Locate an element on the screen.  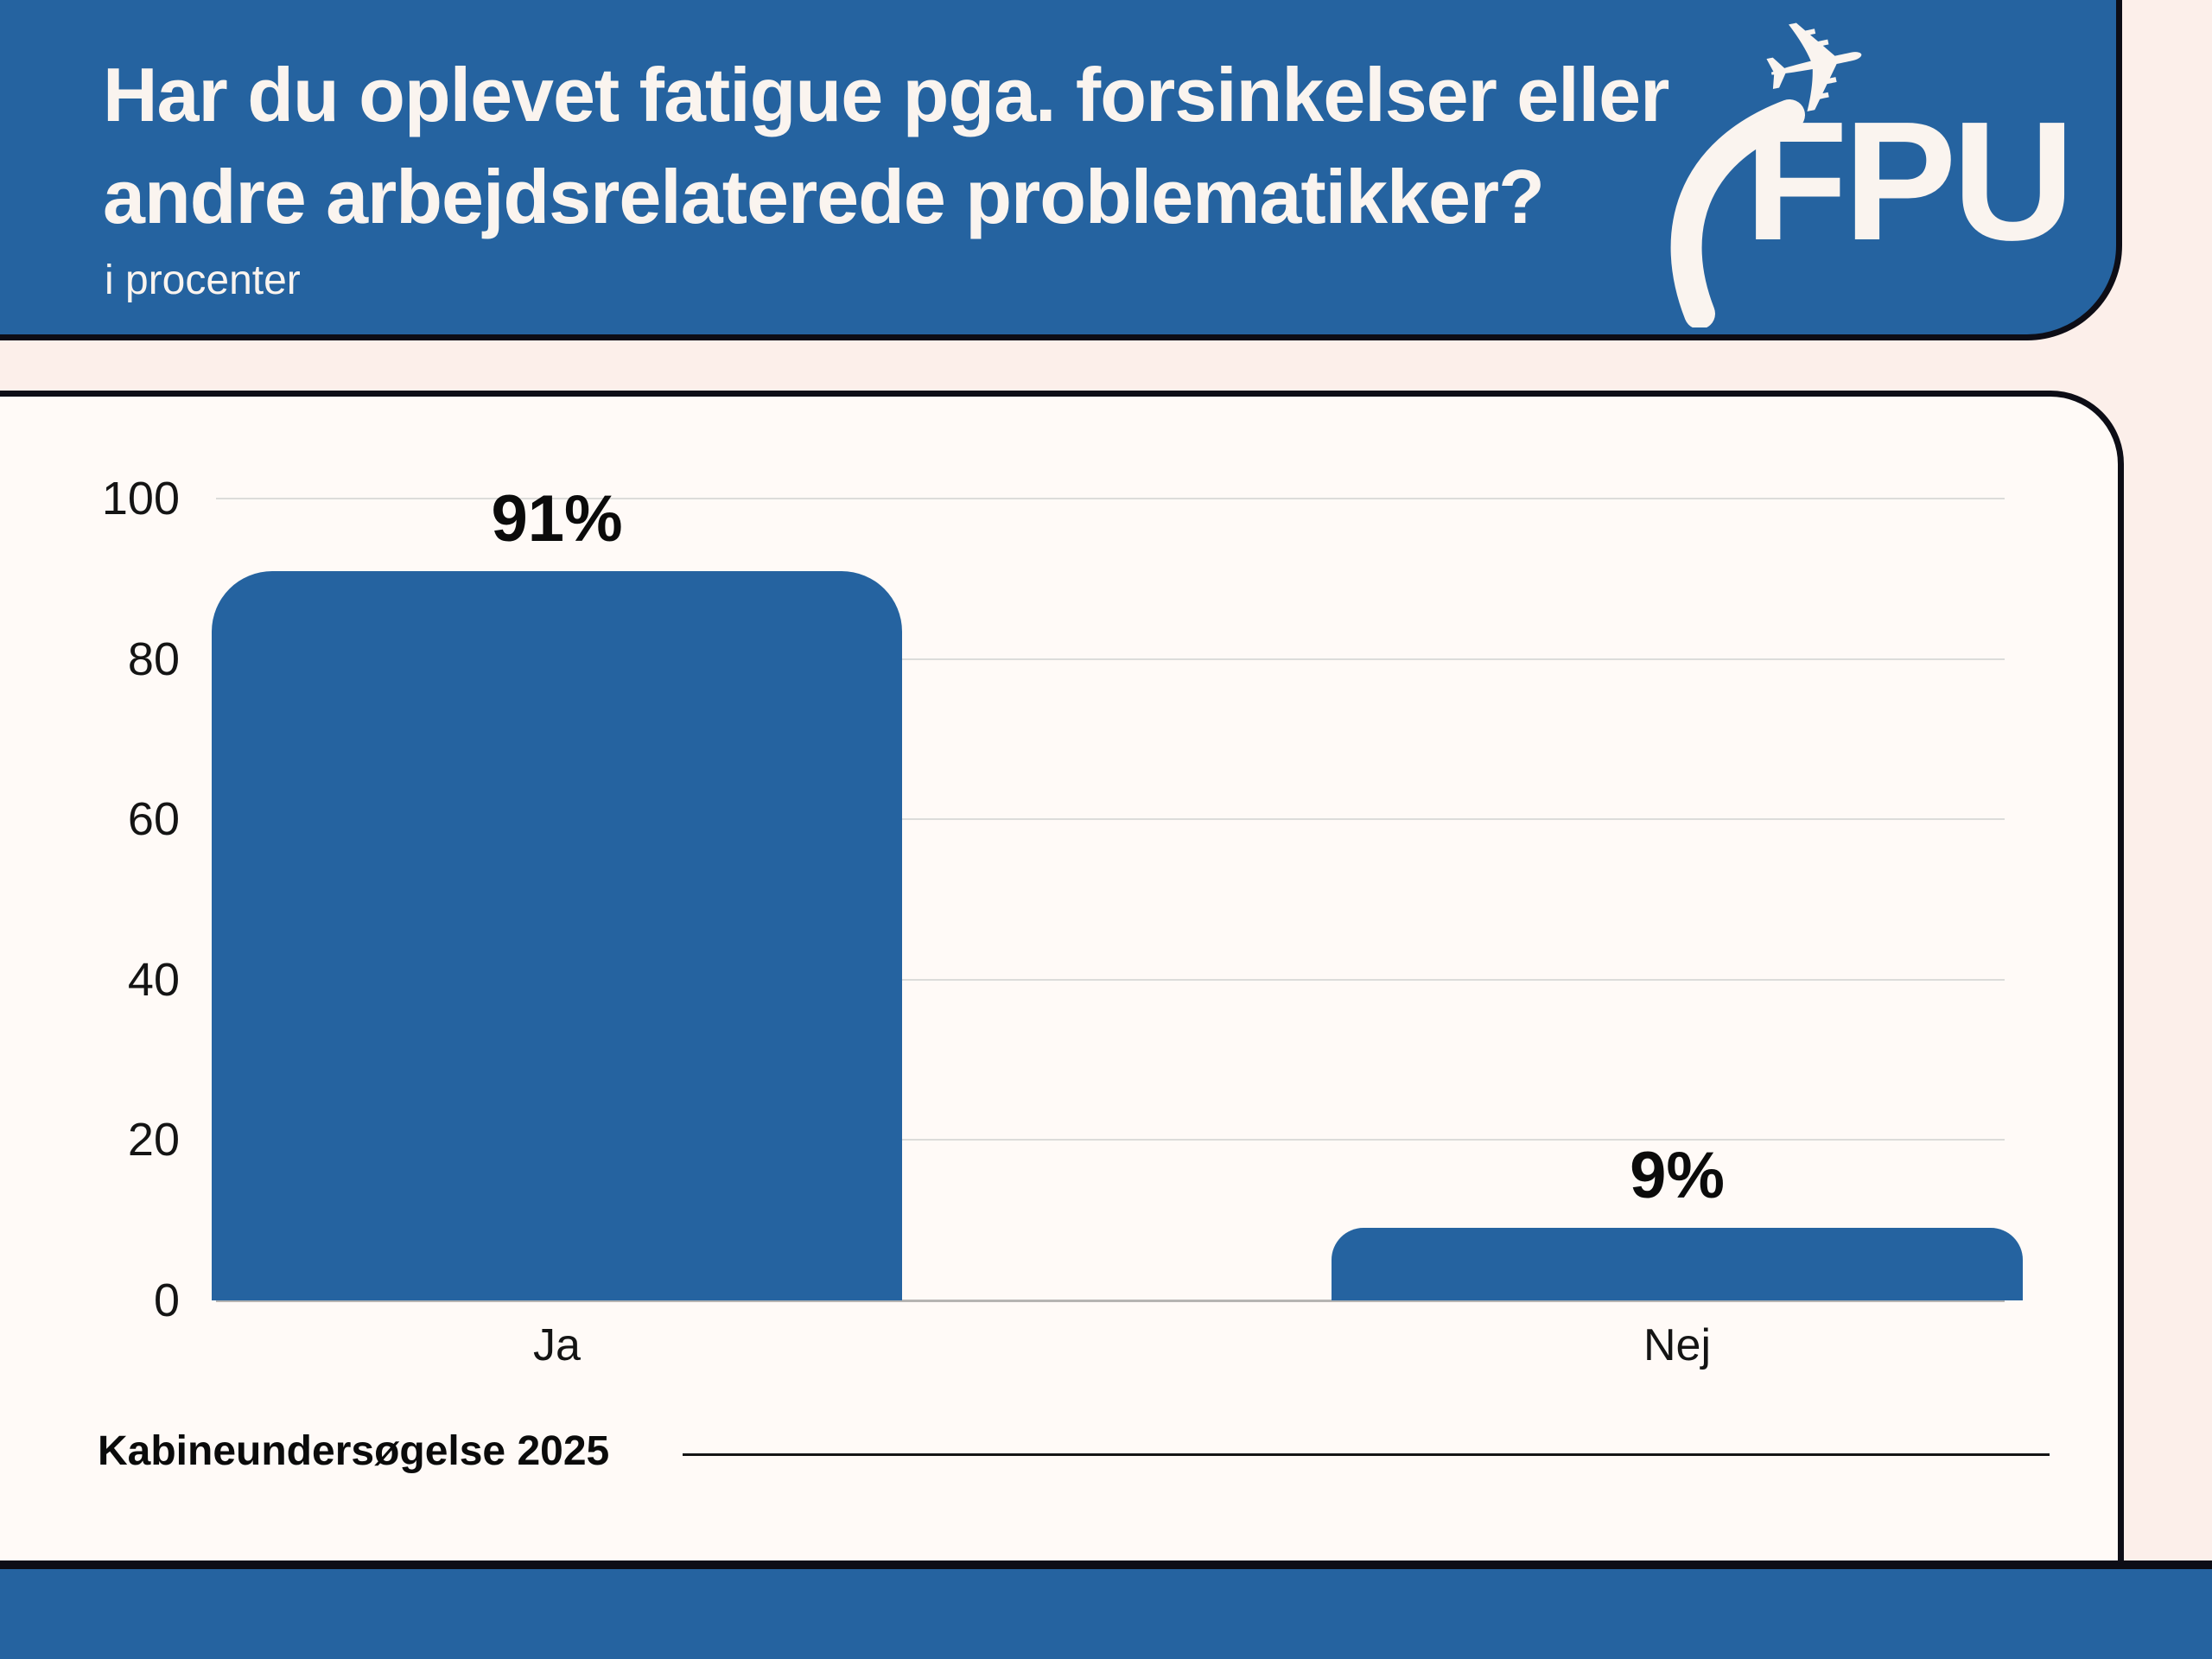
bar-value-label: 9% is located at coordinates (1677, 1176).